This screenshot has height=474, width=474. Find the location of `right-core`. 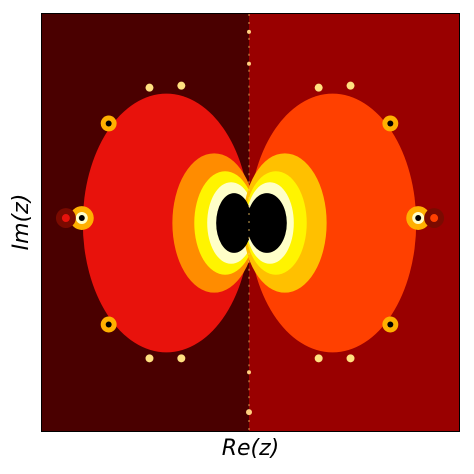

right-core is located at coordinates (267, 223).